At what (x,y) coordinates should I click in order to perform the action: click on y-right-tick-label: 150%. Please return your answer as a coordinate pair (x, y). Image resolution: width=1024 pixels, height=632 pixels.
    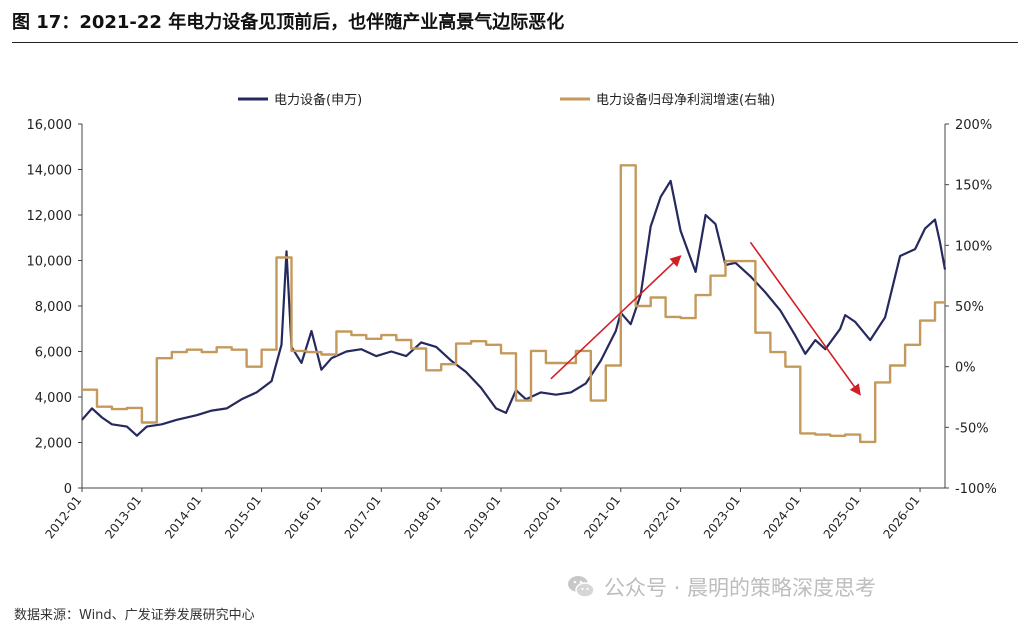
    Looking at the image, I should click on (973, 186).